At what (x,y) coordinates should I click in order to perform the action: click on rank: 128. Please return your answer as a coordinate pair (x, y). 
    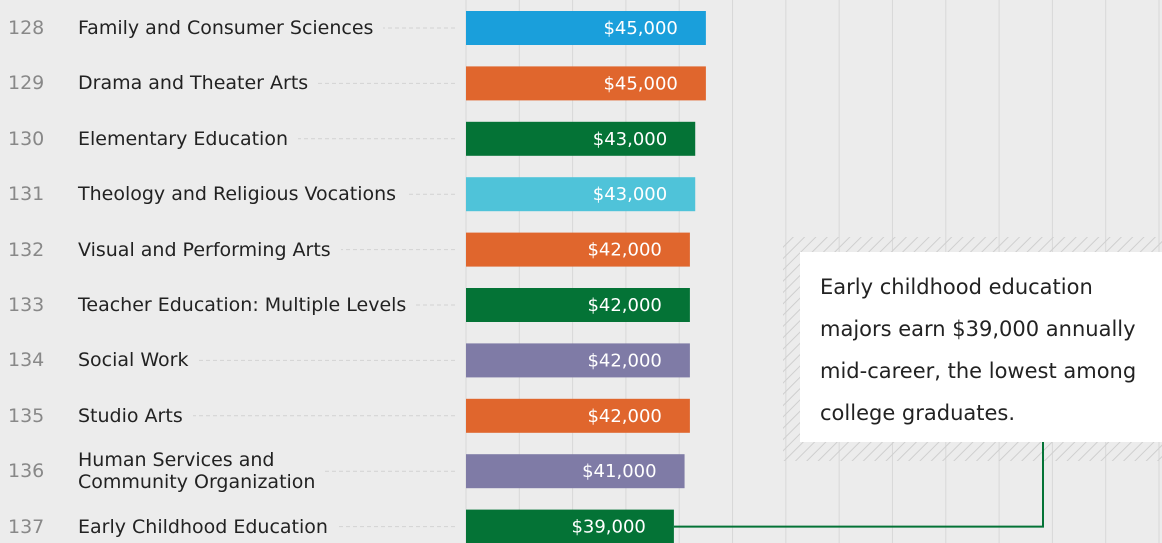
    Looking at the image, I should click on (26, 28).